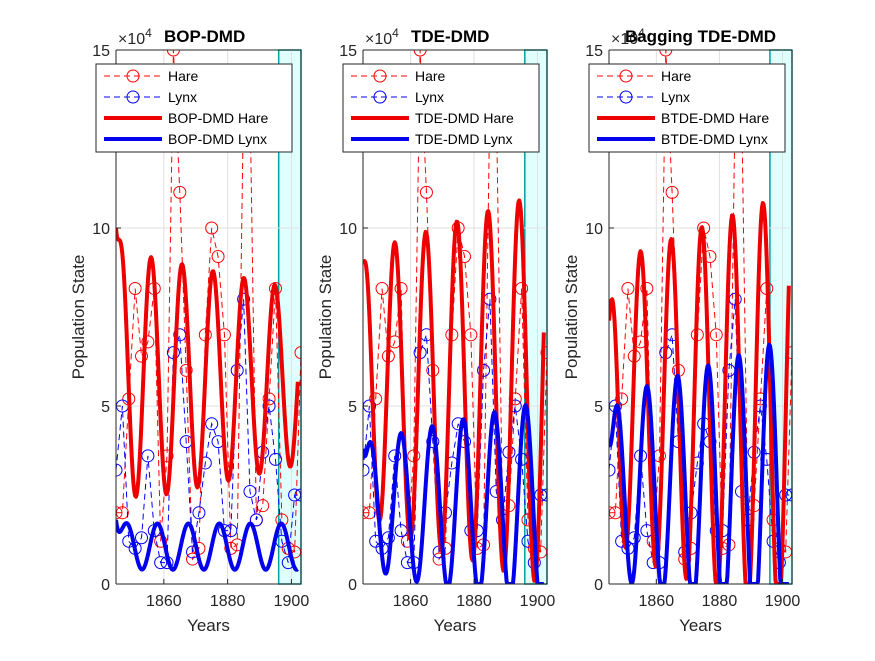 This screenshot has width=875, height=661. I want to click on x-tick-label: 1900, so click(783, 601).